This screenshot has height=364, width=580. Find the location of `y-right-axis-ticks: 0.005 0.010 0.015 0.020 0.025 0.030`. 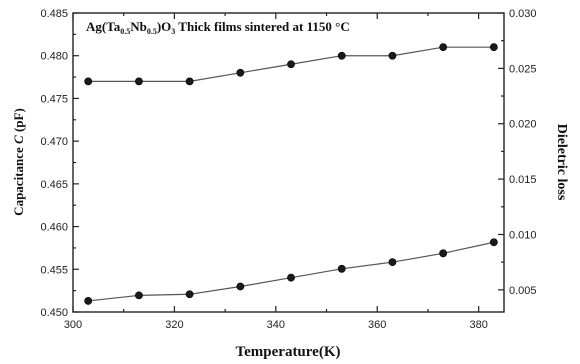

y-right-axis-ticks: 0.005 0.010 0.015 0.020 0.025 0.030 is located at coordinates (517, 152).